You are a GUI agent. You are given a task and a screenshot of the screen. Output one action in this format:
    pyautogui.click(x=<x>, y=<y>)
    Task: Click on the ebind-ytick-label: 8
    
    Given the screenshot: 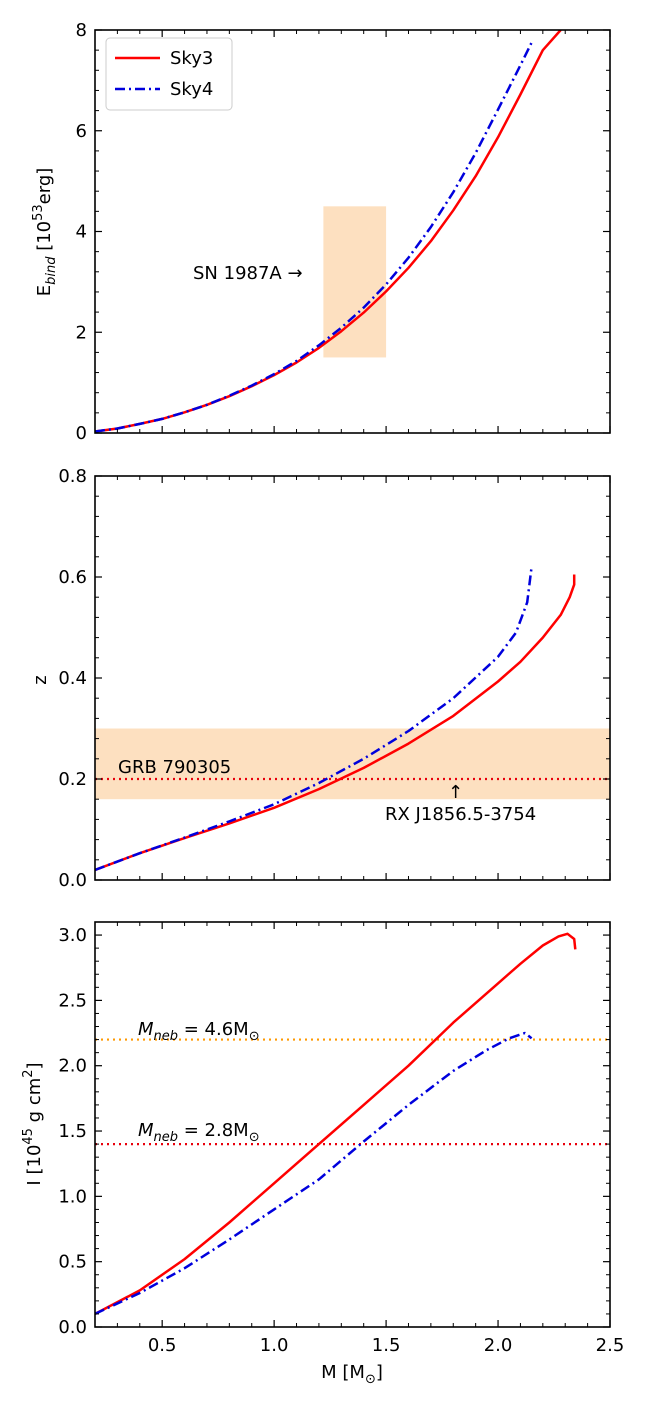 What is the action you would take?
    pyautogui.click(x=81, y=30)
    